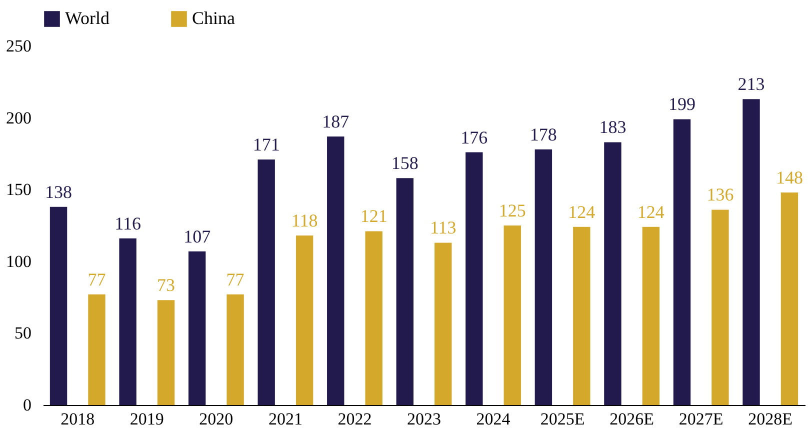 The height and width of the screenshot is (432, 810). Describe the element at coordinates (512, 210) in the screenshot. I see `data-label: 125` at that location.